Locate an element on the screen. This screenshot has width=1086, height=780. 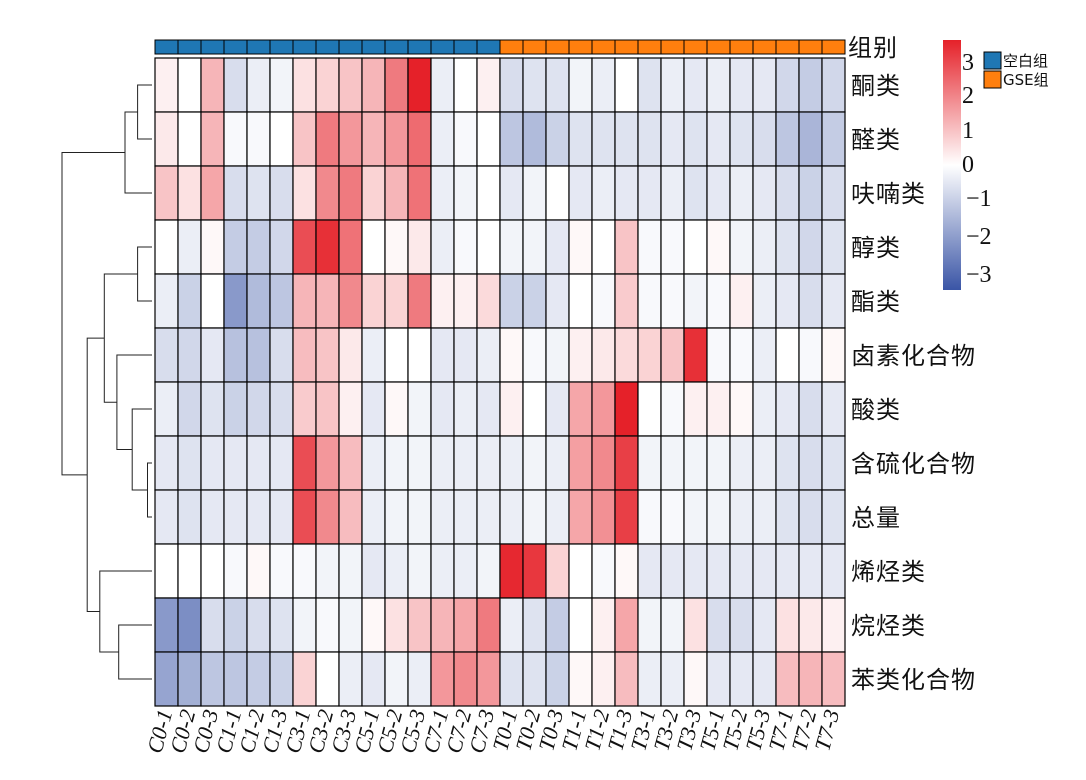
row-label: 烯烃类 is located at coordinates (888, 572).